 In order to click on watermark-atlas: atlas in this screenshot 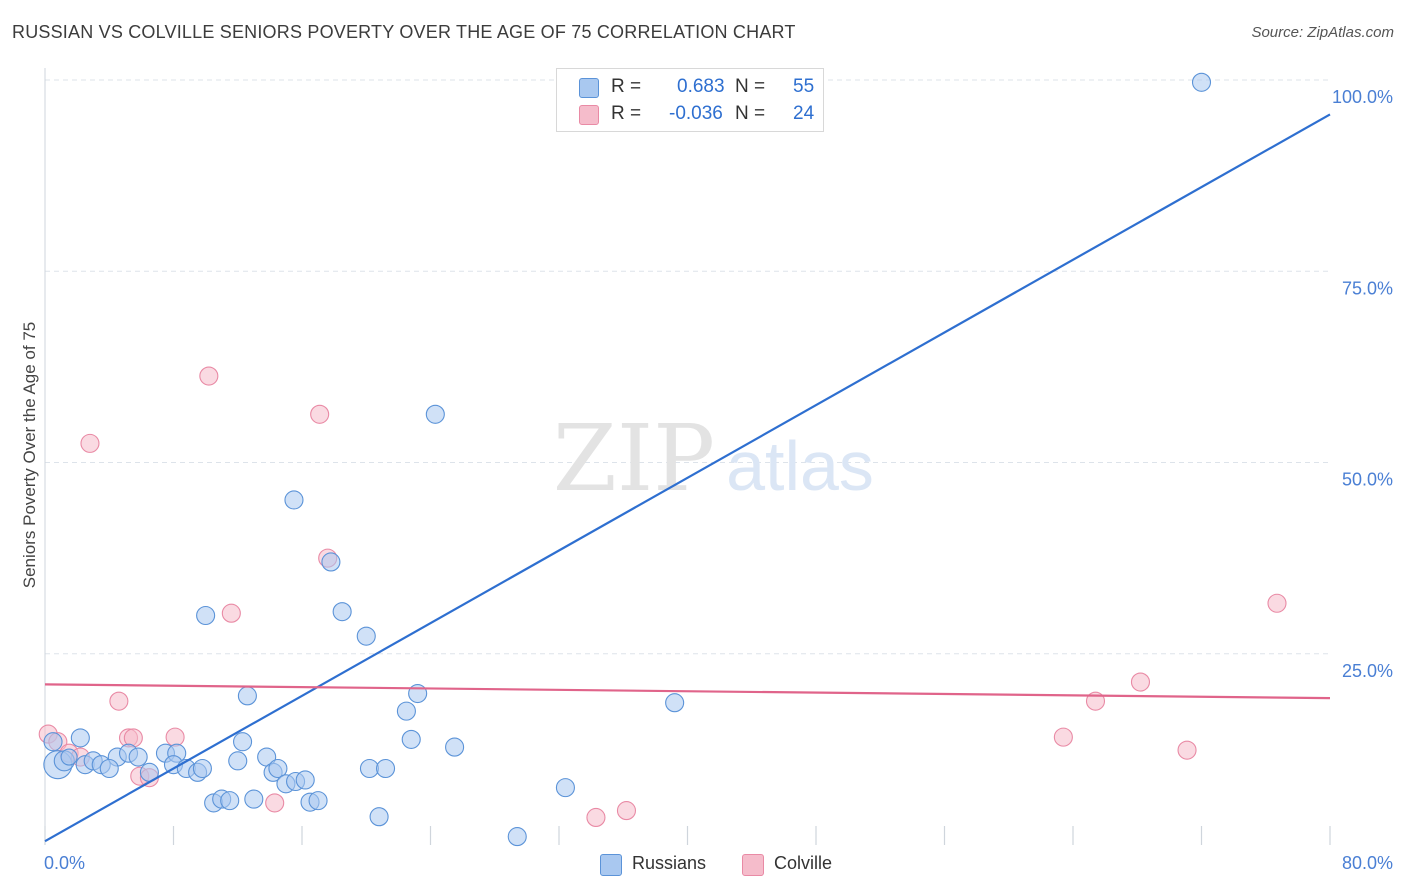, I will do `click(800, 466)`.